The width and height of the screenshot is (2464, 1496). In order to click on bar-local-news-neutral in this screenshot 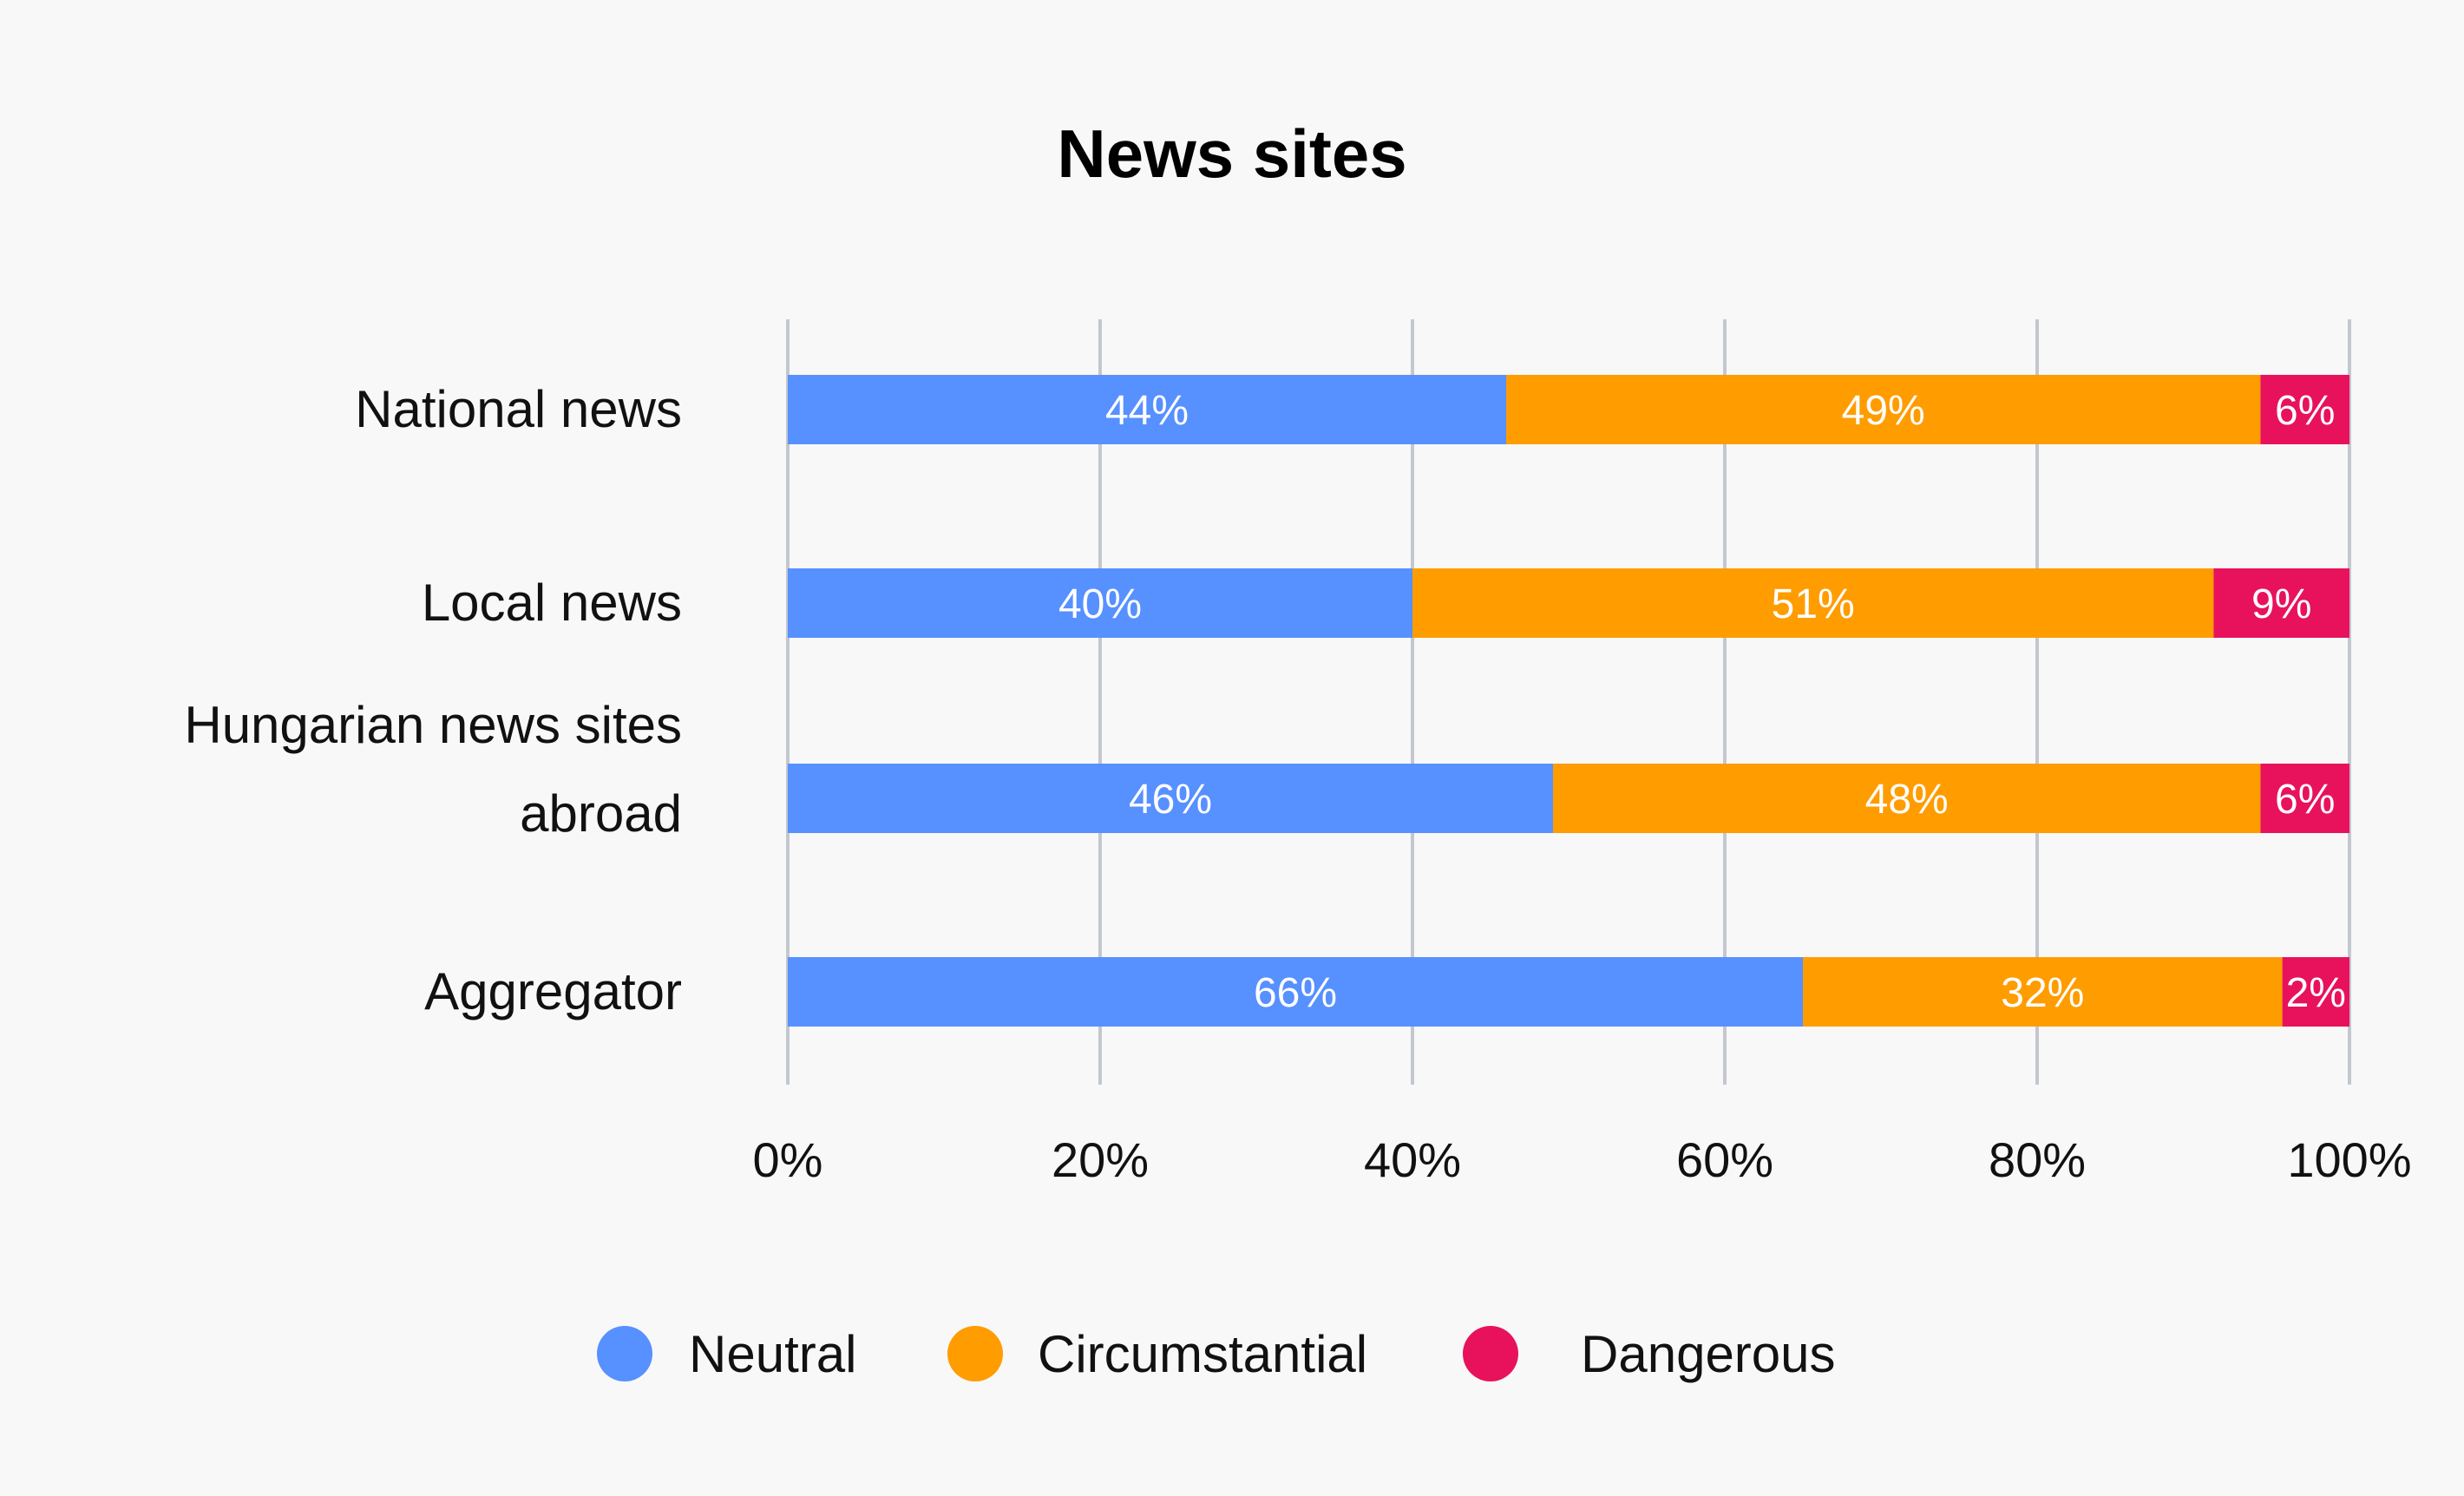, I will do `click(1100, 603)`.